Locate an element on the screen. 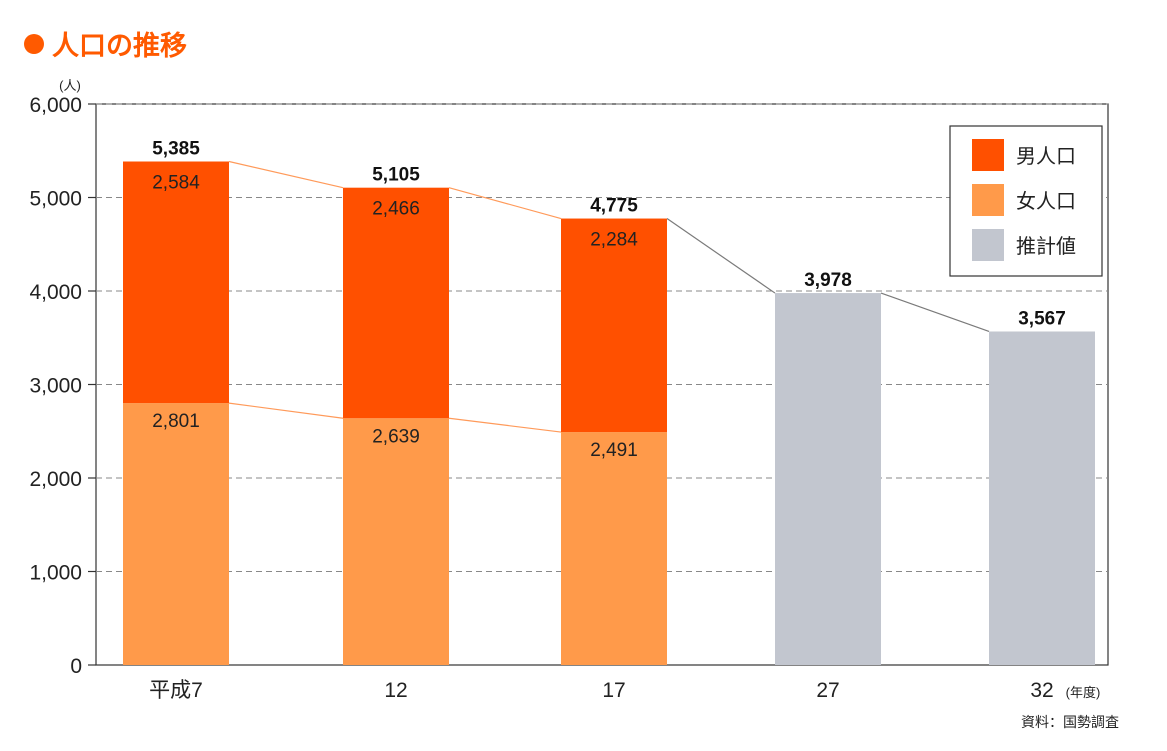 This screenshot has height=751, width=1167. y-axis-unit: (人) is located at coordinates (70, 85).